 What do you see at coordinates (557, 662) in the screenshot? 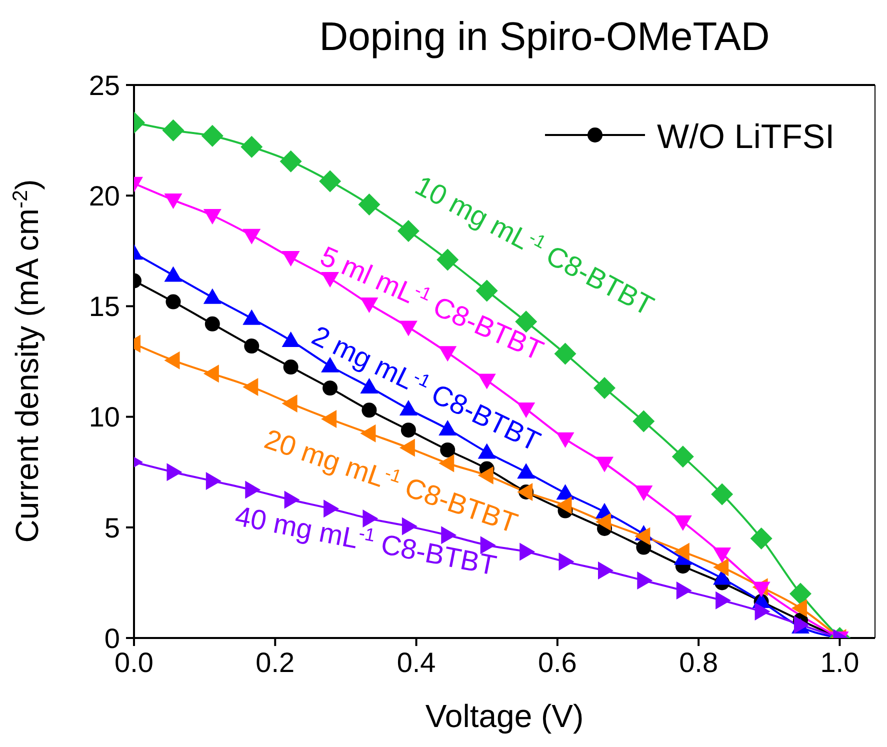
I see `x-tick-label: 0.6` at bounding box center [557, 662].